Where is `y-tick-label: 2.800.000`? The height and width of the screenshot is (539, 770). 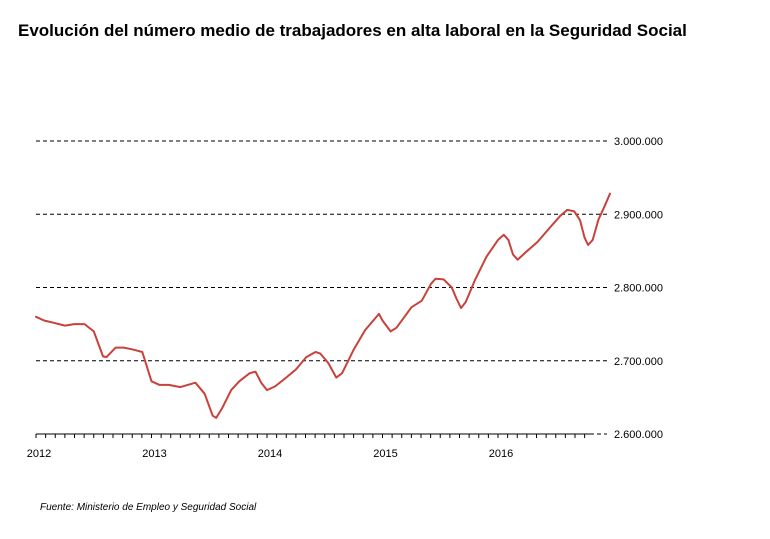
y-tick-label: 2.800.000 is located at coordinates (638, 289).